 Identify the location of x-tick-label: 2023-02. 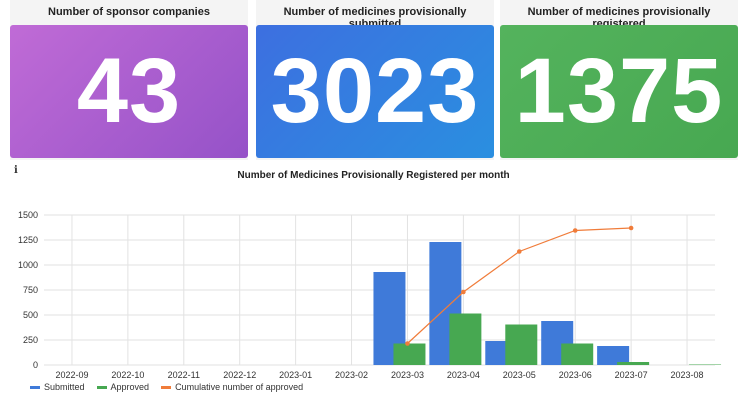
(351, 375).